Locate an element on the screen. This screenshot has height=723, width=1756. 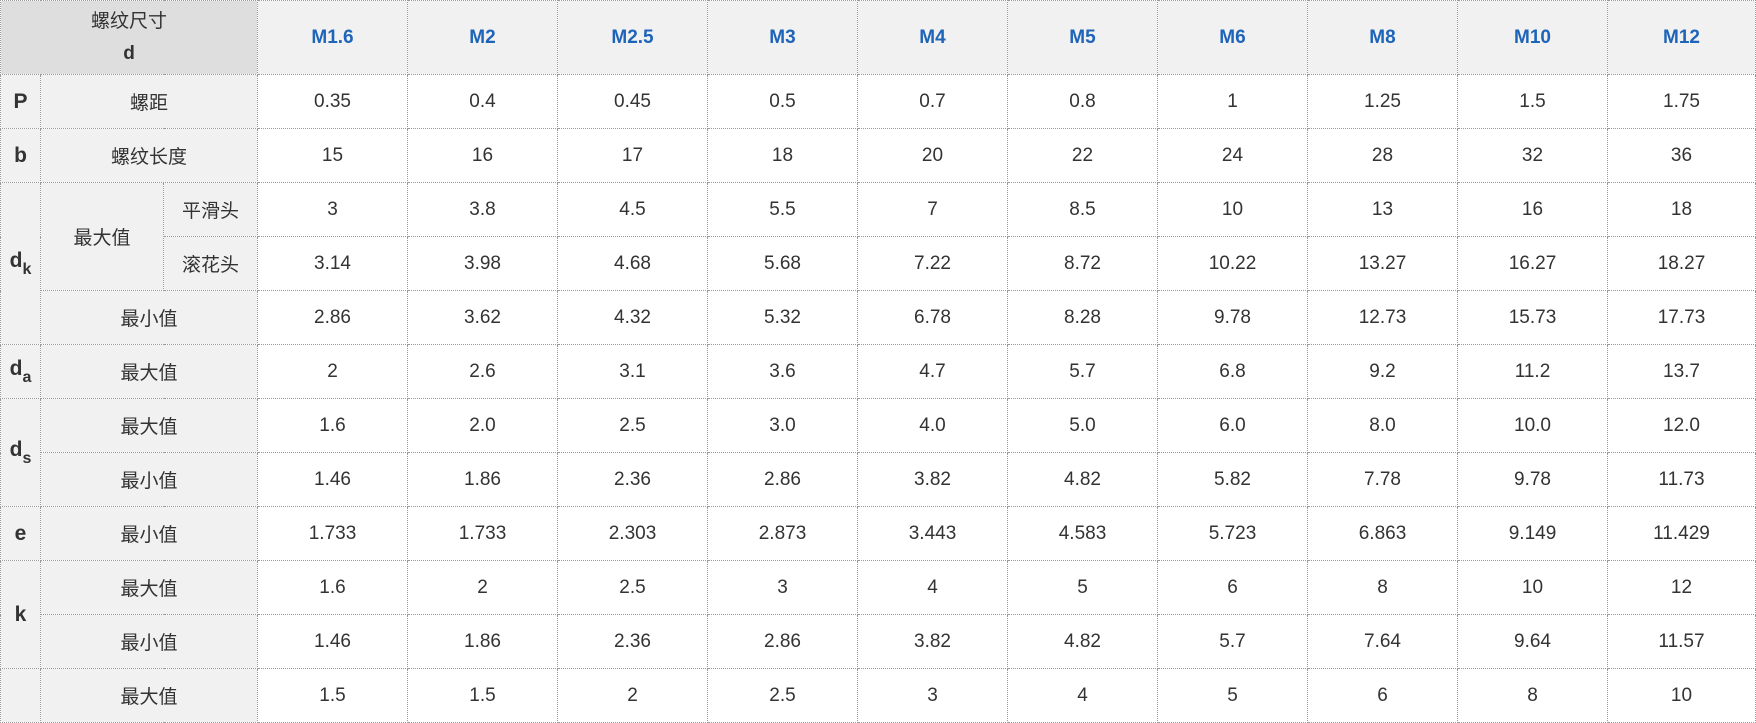
symbol-P: P is located at coordinates (20, 101).